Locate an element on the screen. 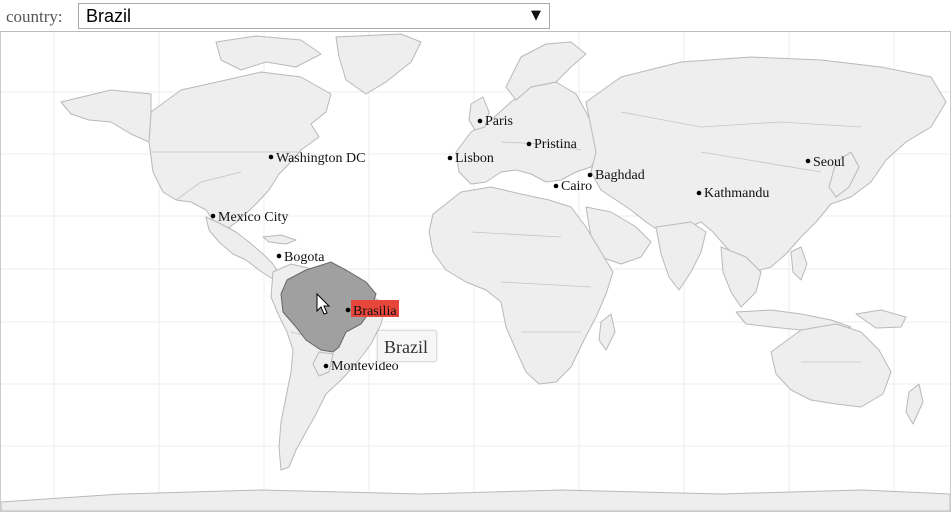 This screenshot has width=951, height=514. city-label-washington-dc: Washington DC is located at coordinates (320, 158).